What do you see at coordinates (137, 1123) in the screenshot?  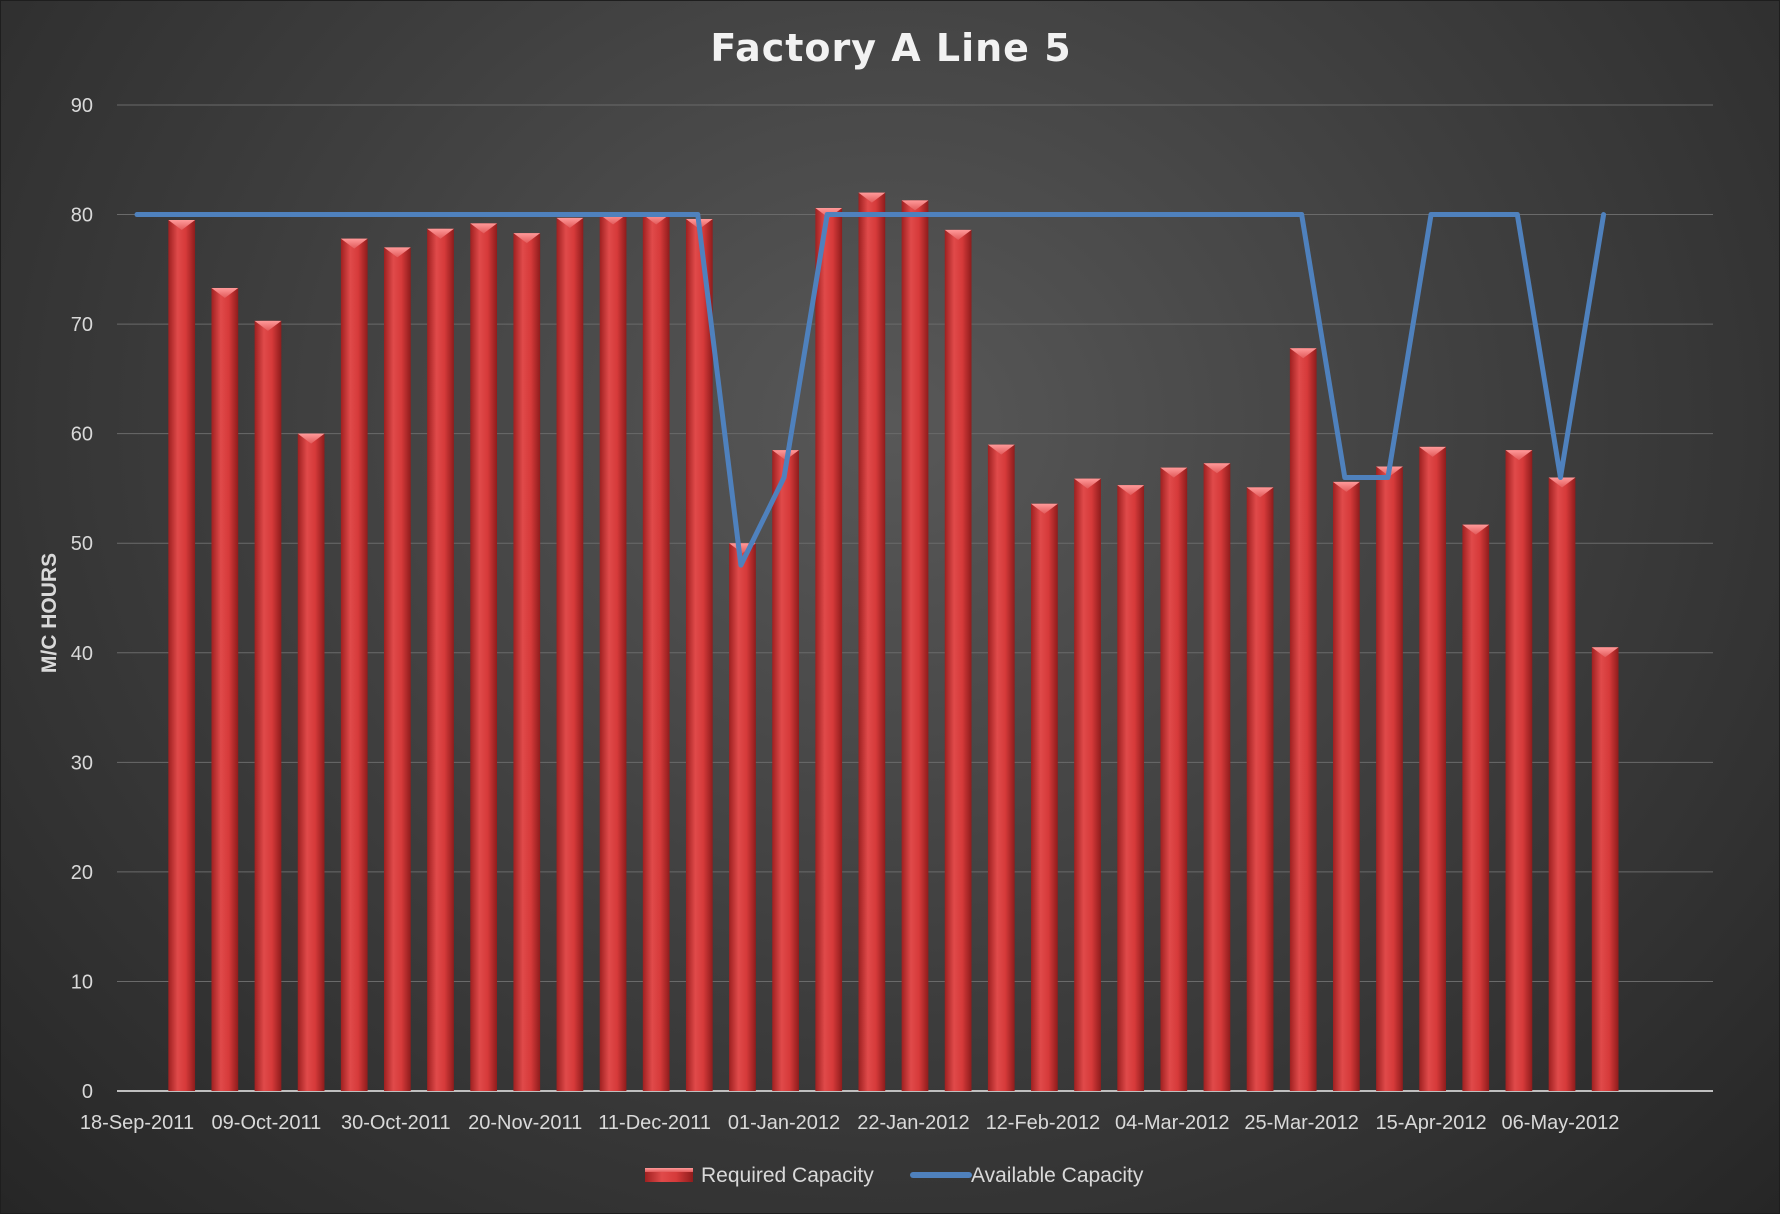 I see `x-tick-label: 18-Sep-2011` at bounding box center [137, 1123].